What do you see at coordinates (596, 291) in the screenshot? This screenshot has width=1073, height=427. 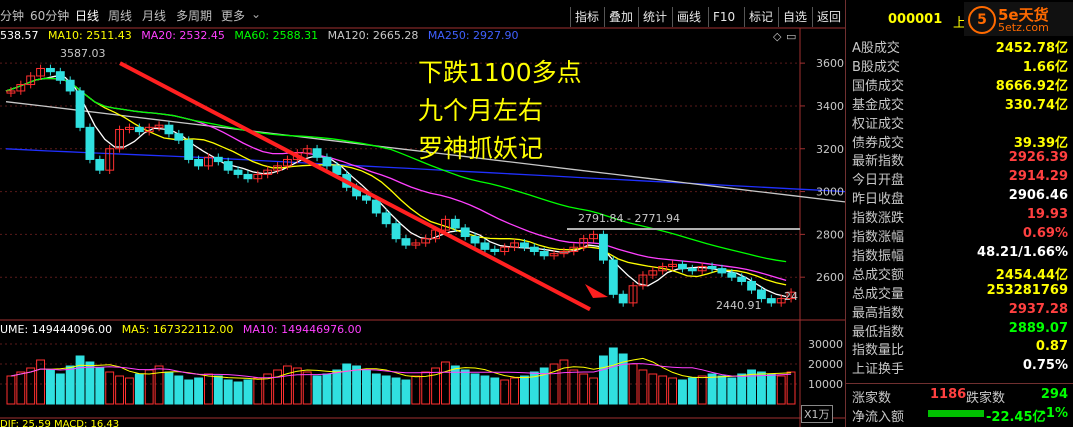 I see `trend-arrow-head` at bounding box center [596, 291].